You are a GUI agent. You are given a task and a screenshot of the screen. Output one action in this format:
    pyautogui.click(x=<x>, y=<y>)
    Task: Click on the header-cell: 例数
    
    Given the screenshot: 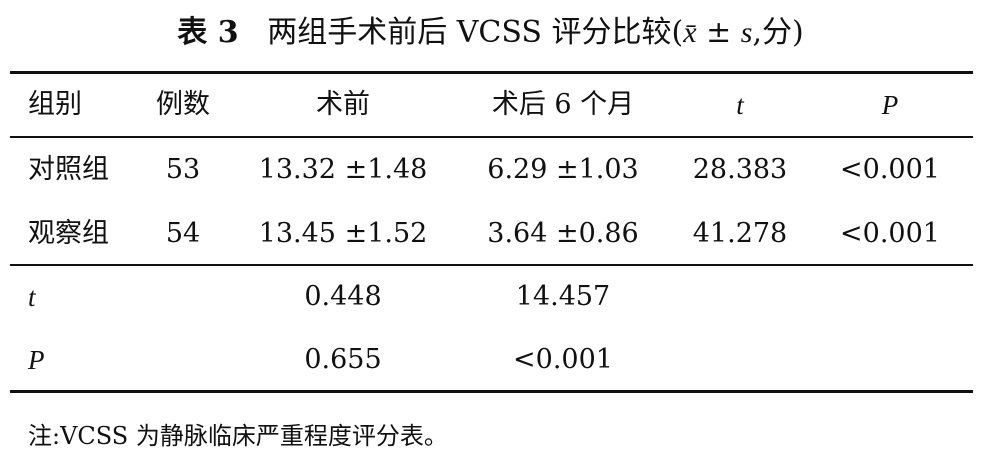 What is the action you would take?
    pyautogui.click(x=183, y=104)
    